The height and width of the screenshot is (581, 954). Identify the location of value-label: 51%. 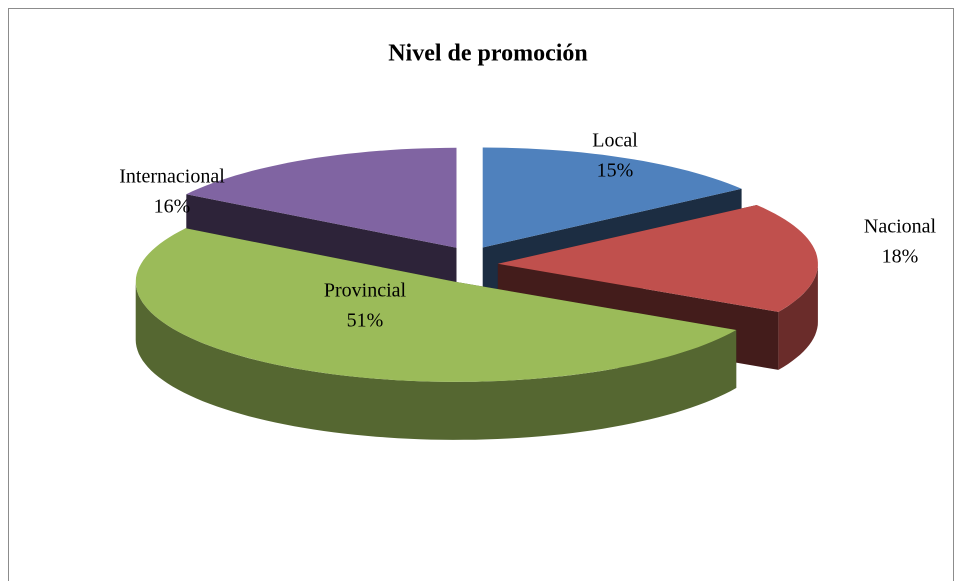
(365, 321).